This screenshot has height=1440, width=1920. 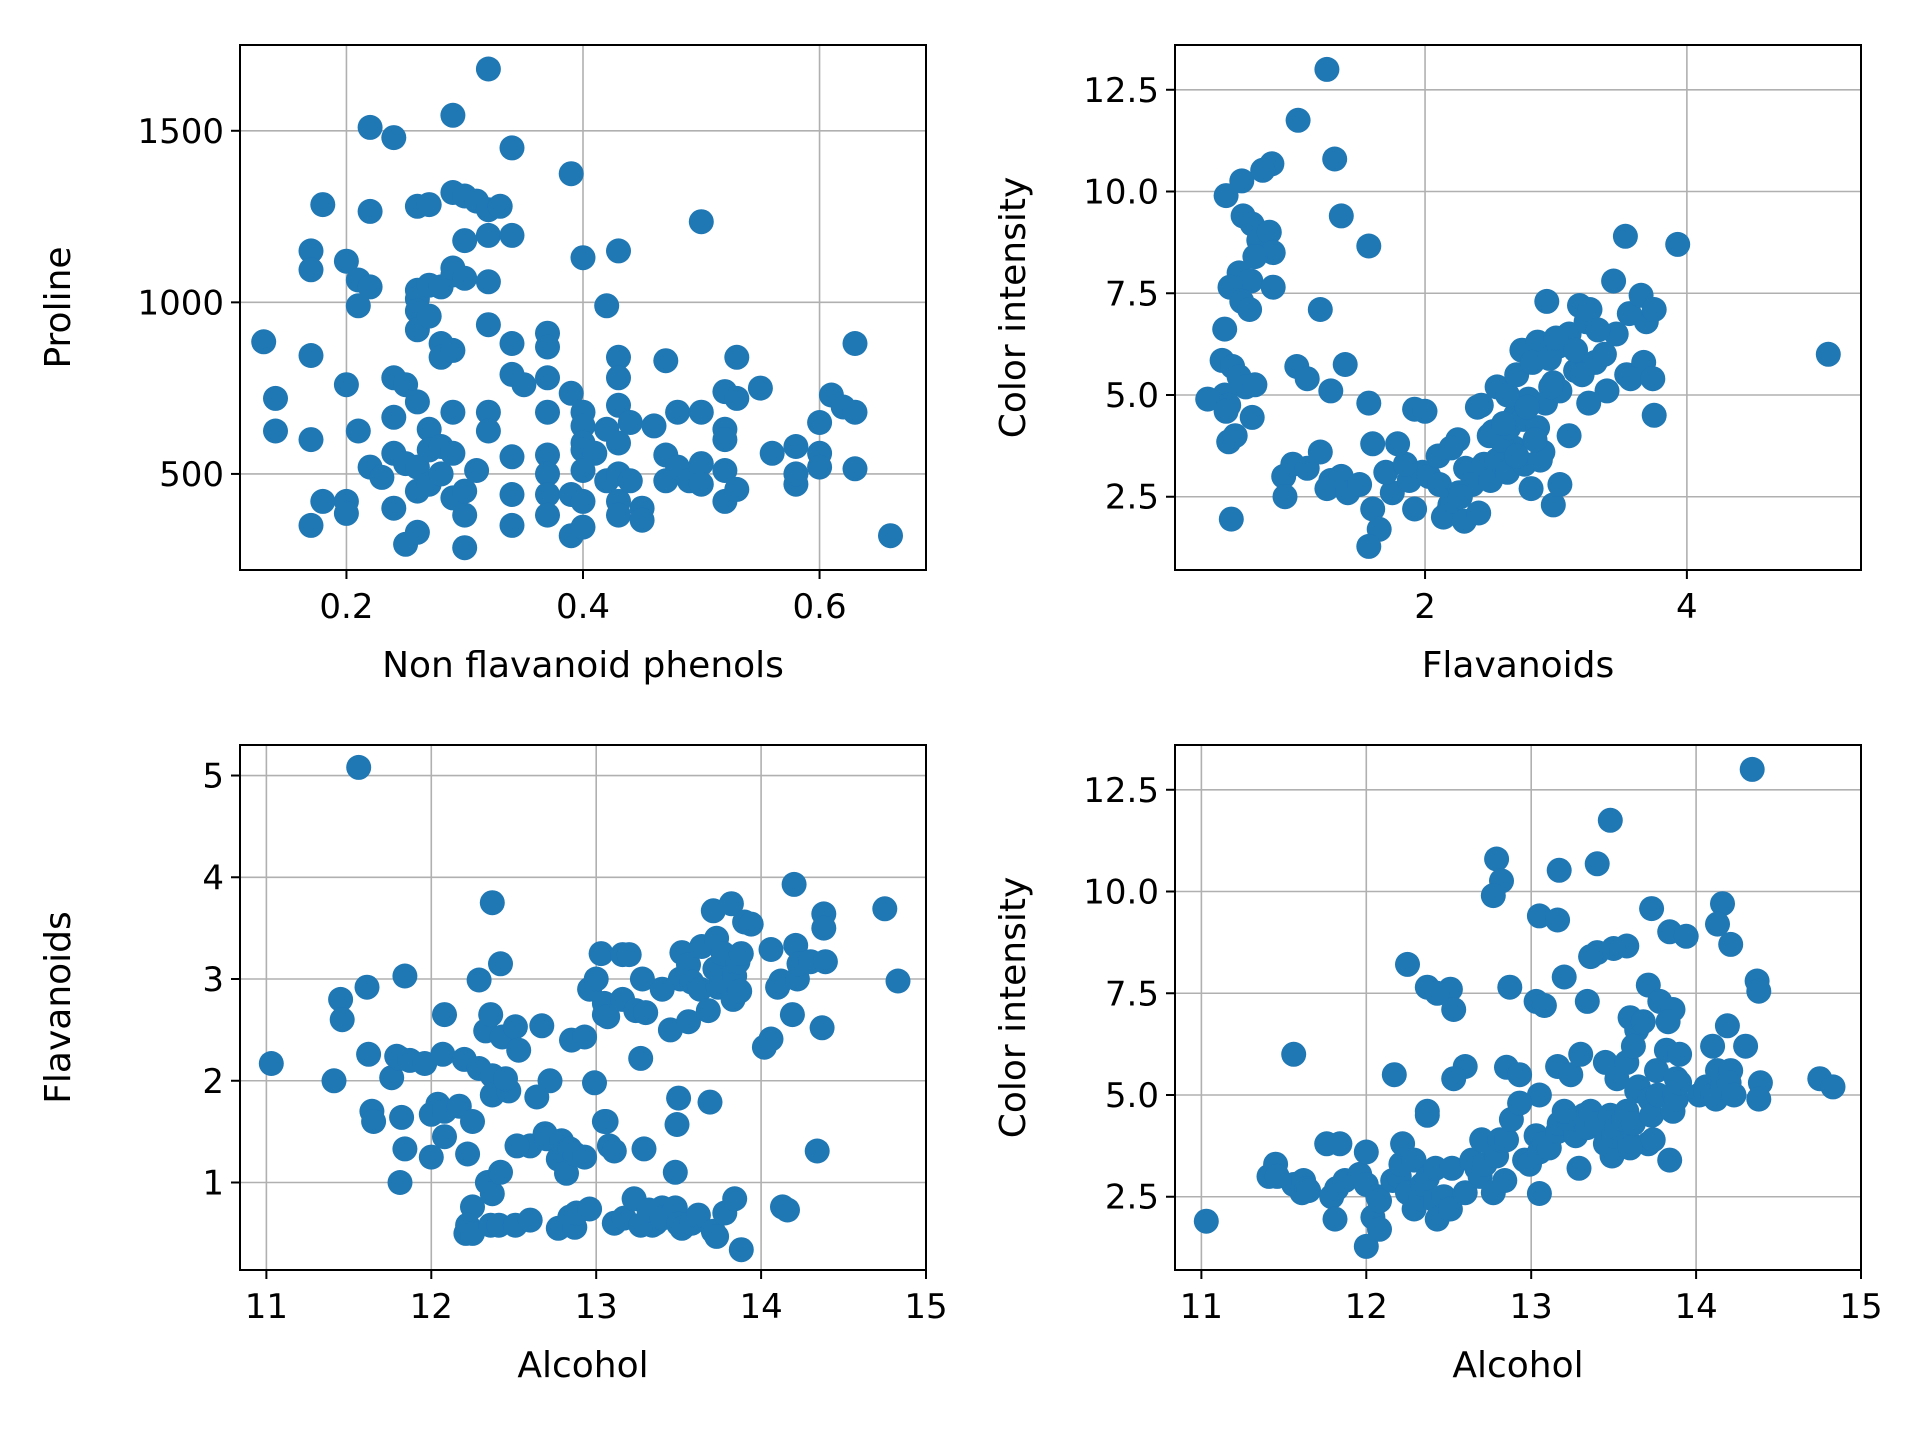 I want to click on axes-frame, so click(x=583, y=1007).